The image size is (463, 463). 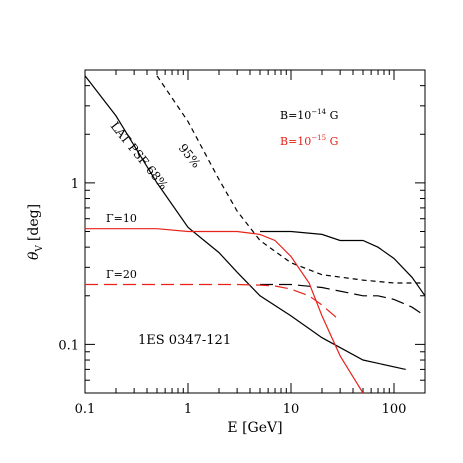 I want to click on annotation-psf68: LAT PSF 68%, so click(x=139, y=155).